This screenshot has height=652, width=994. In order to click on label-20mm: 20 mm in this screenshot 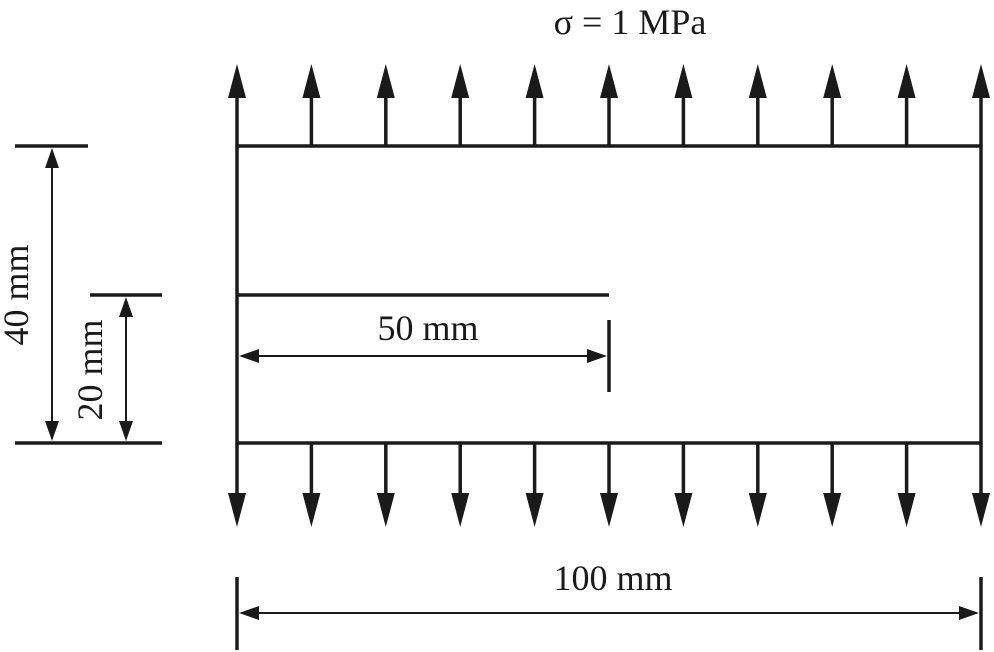, I will do `click(90, 369)`.